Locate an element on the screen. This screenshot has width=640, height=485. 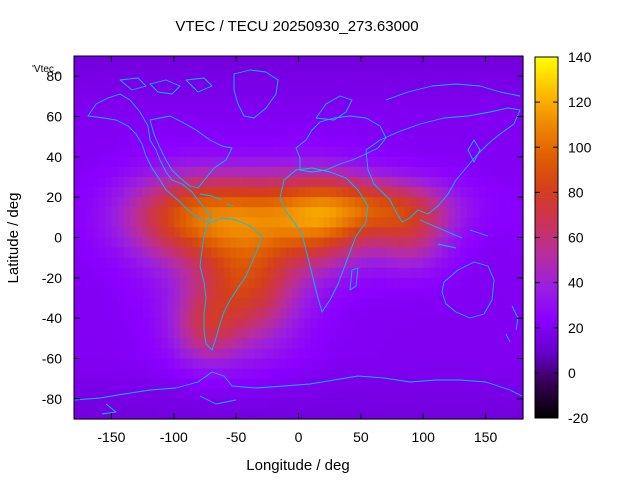
colorbar-tick-label: 60 is located at coordinates (576, 238).